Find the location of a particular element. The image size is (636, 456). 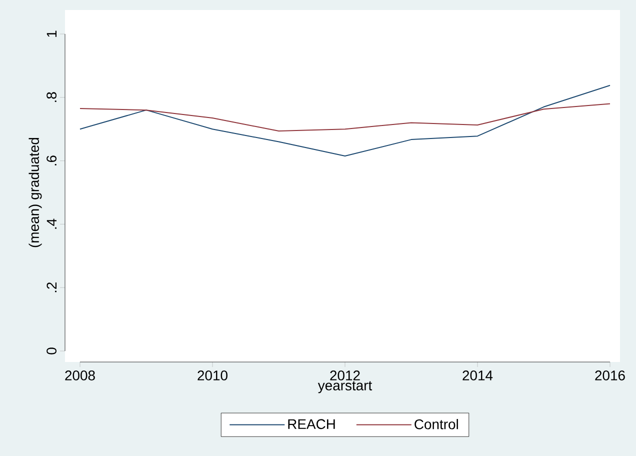

y-tick-label: .6 is located at coordinates (51, 161).